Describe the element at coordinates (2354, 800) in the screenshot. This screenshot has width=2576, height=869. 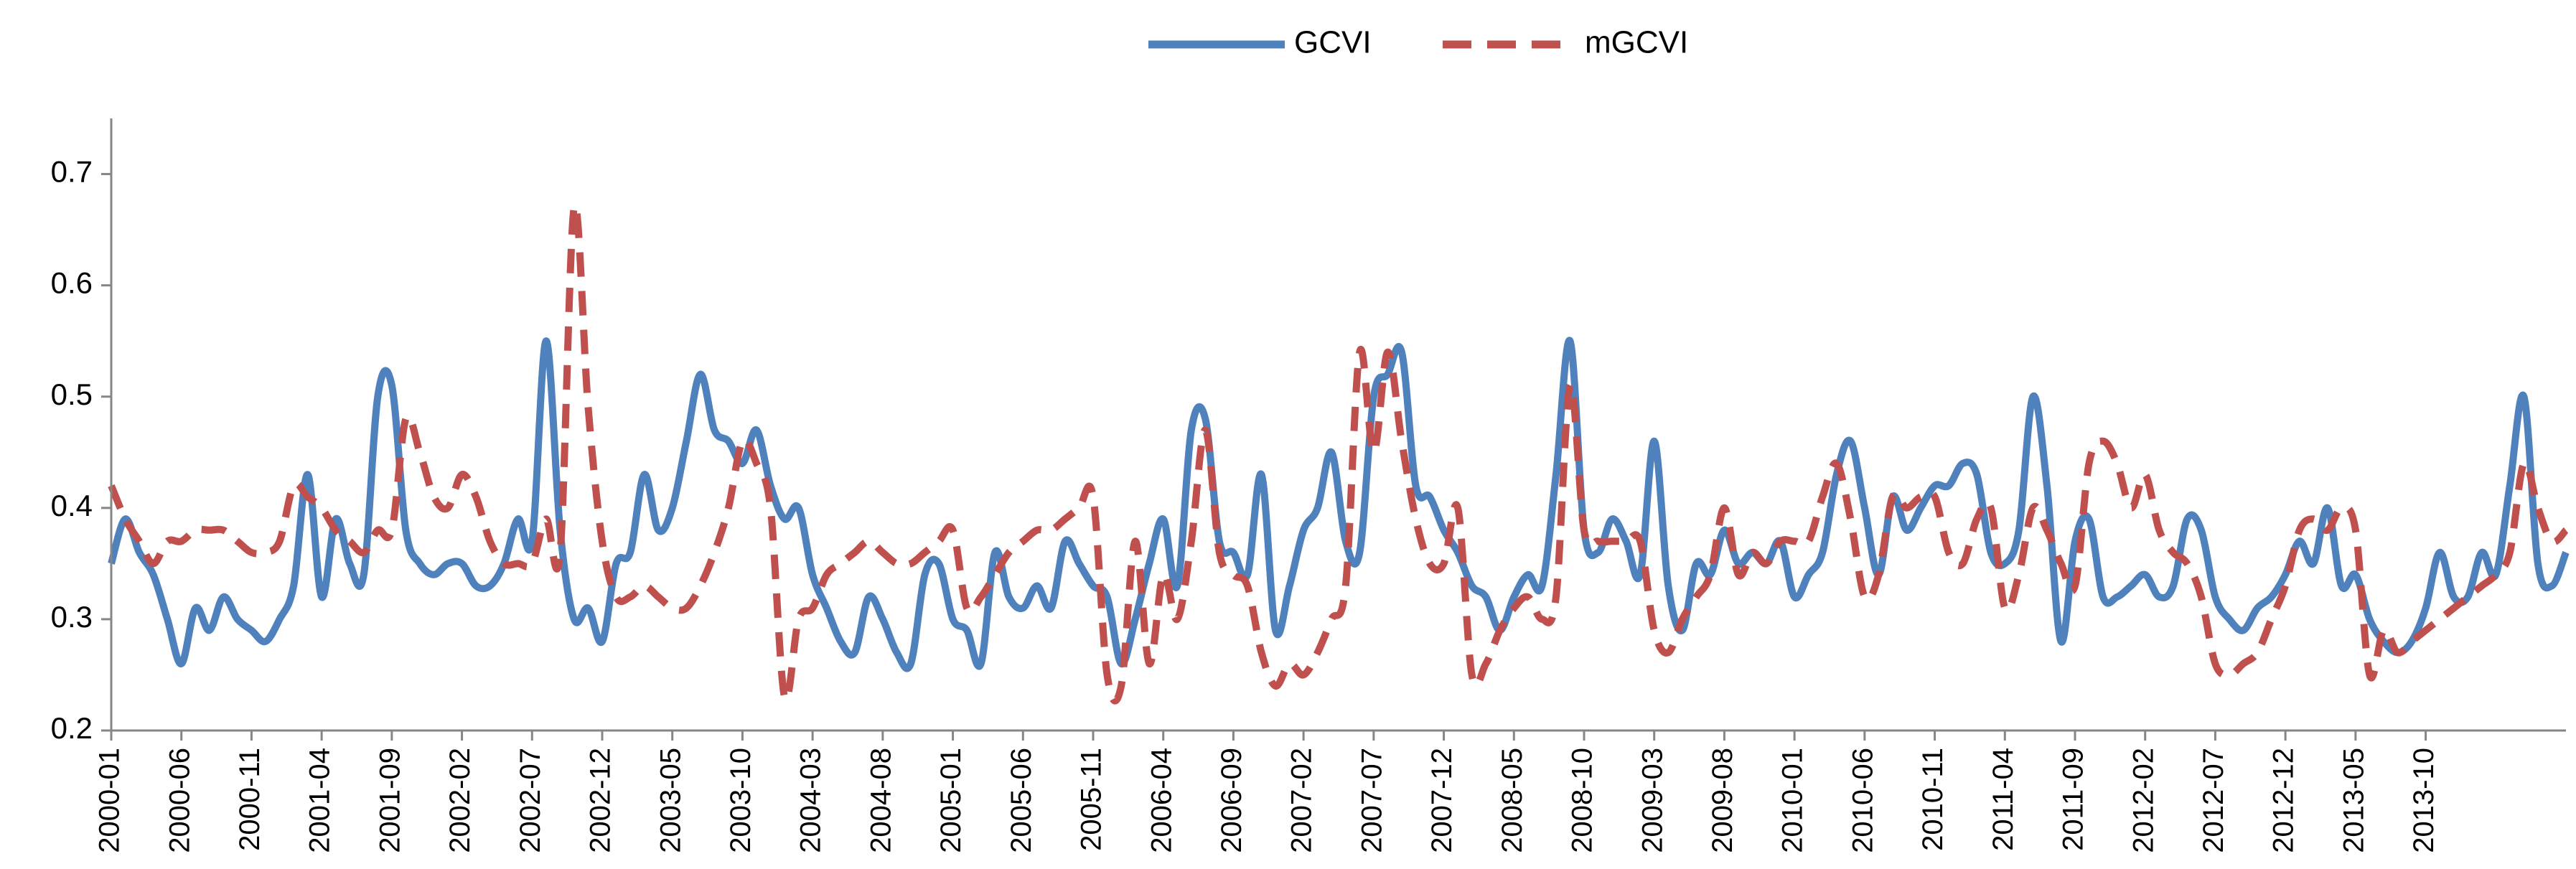
I see `x-tick-label: 2013-05` at that location.